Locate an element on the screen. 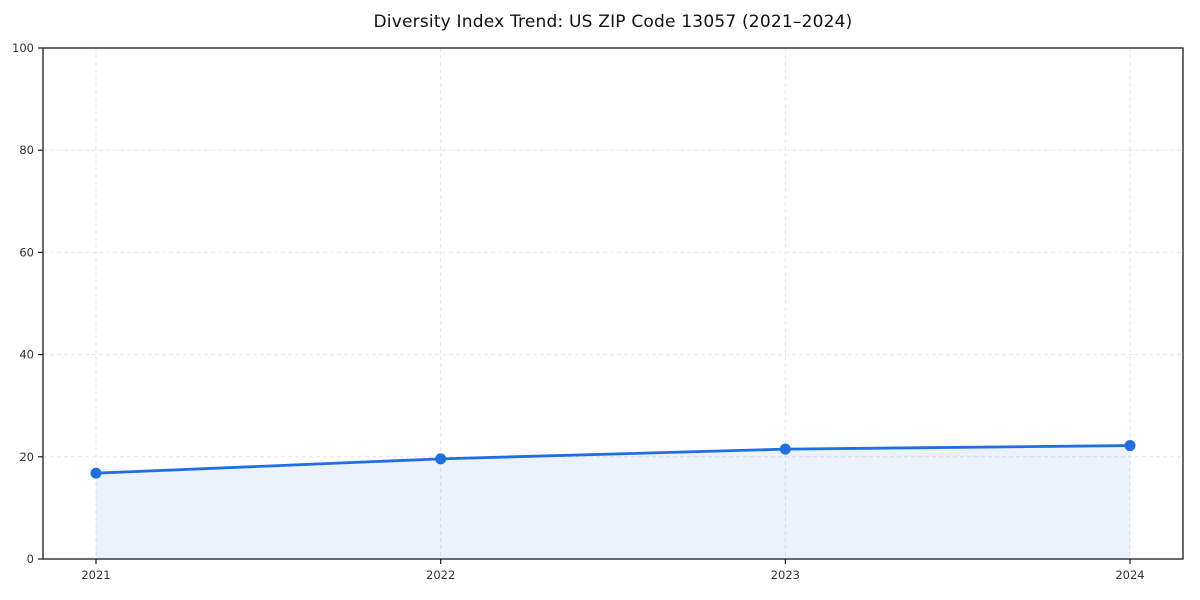 The width and height of the screenshot is (1200, 600). y-tick-label: 60 is located at coordinates (26, 252).